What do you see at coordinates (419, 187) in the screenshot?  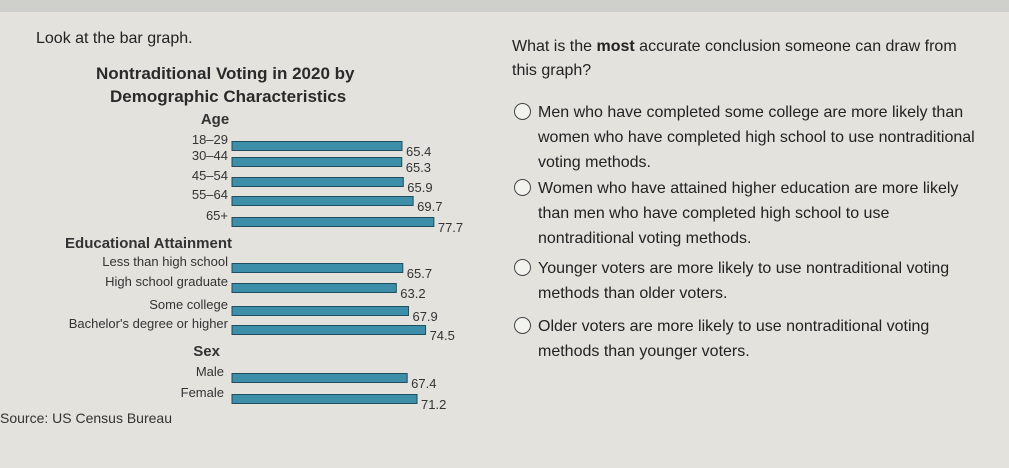 I see `value-label: 65.9` at bounding box center [419, 187].